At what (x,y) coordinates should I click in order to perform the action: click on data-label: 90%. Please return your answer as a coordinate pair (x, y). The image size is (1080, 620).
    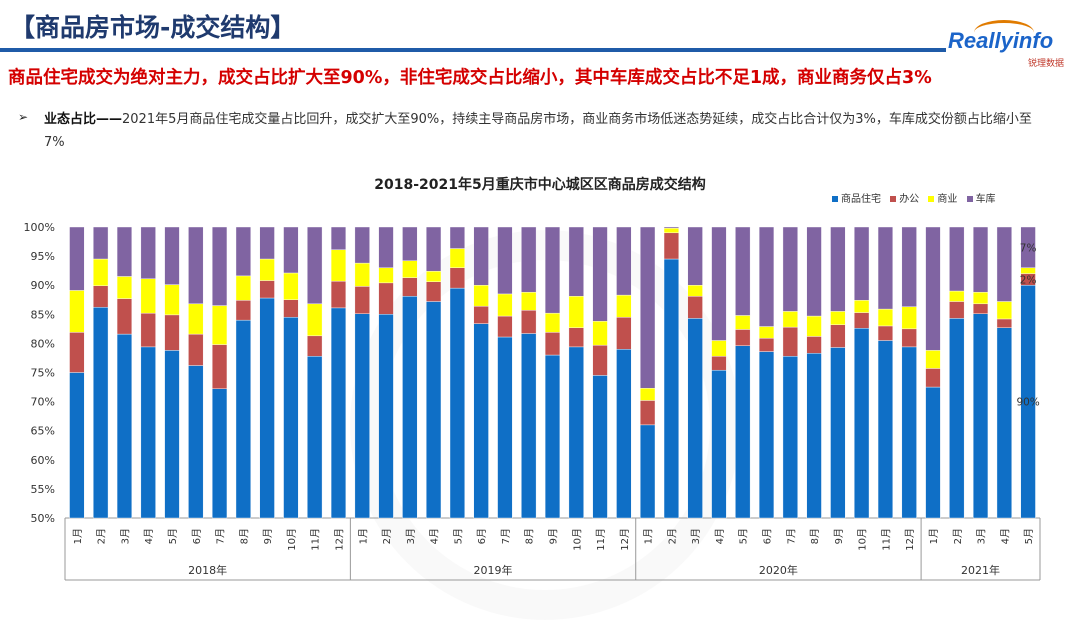
    Looking at the image, I should click on (1027, 403).